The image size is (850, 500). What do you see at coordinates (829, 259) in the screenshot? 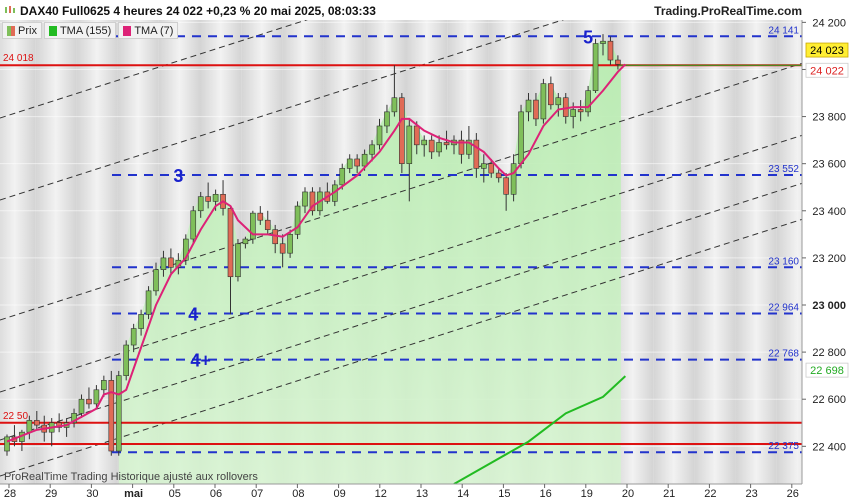
I see `price-tick-label: 23 200` at bounding box center [829, 259].